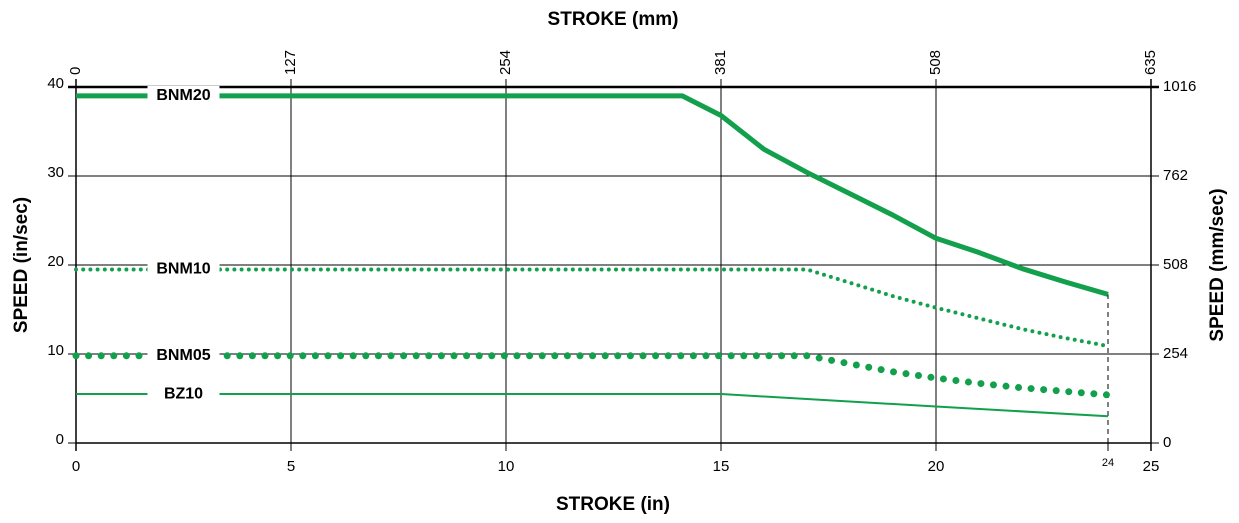 Image resolution: width=1239 pixels, height=523 pixels. I want to click on y-tick-label: 40, so click(55, 83).